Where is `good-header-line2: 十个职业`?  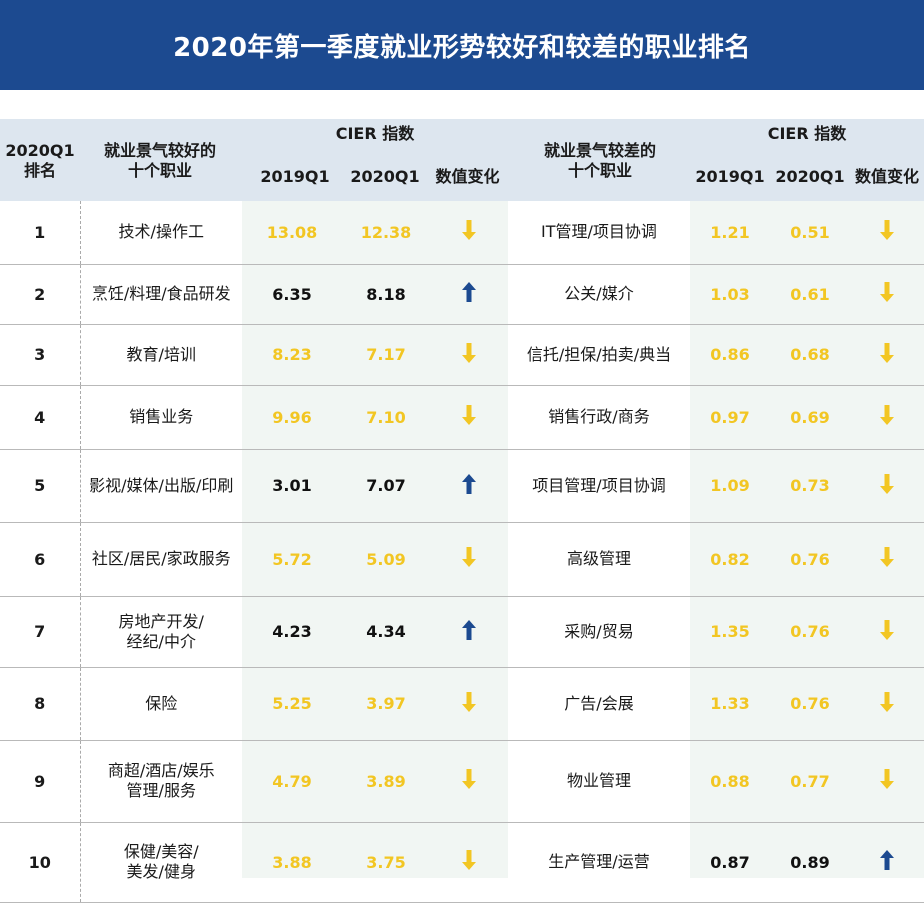 good-header-line2: 十个职业 is located at coordinates (159, 170).